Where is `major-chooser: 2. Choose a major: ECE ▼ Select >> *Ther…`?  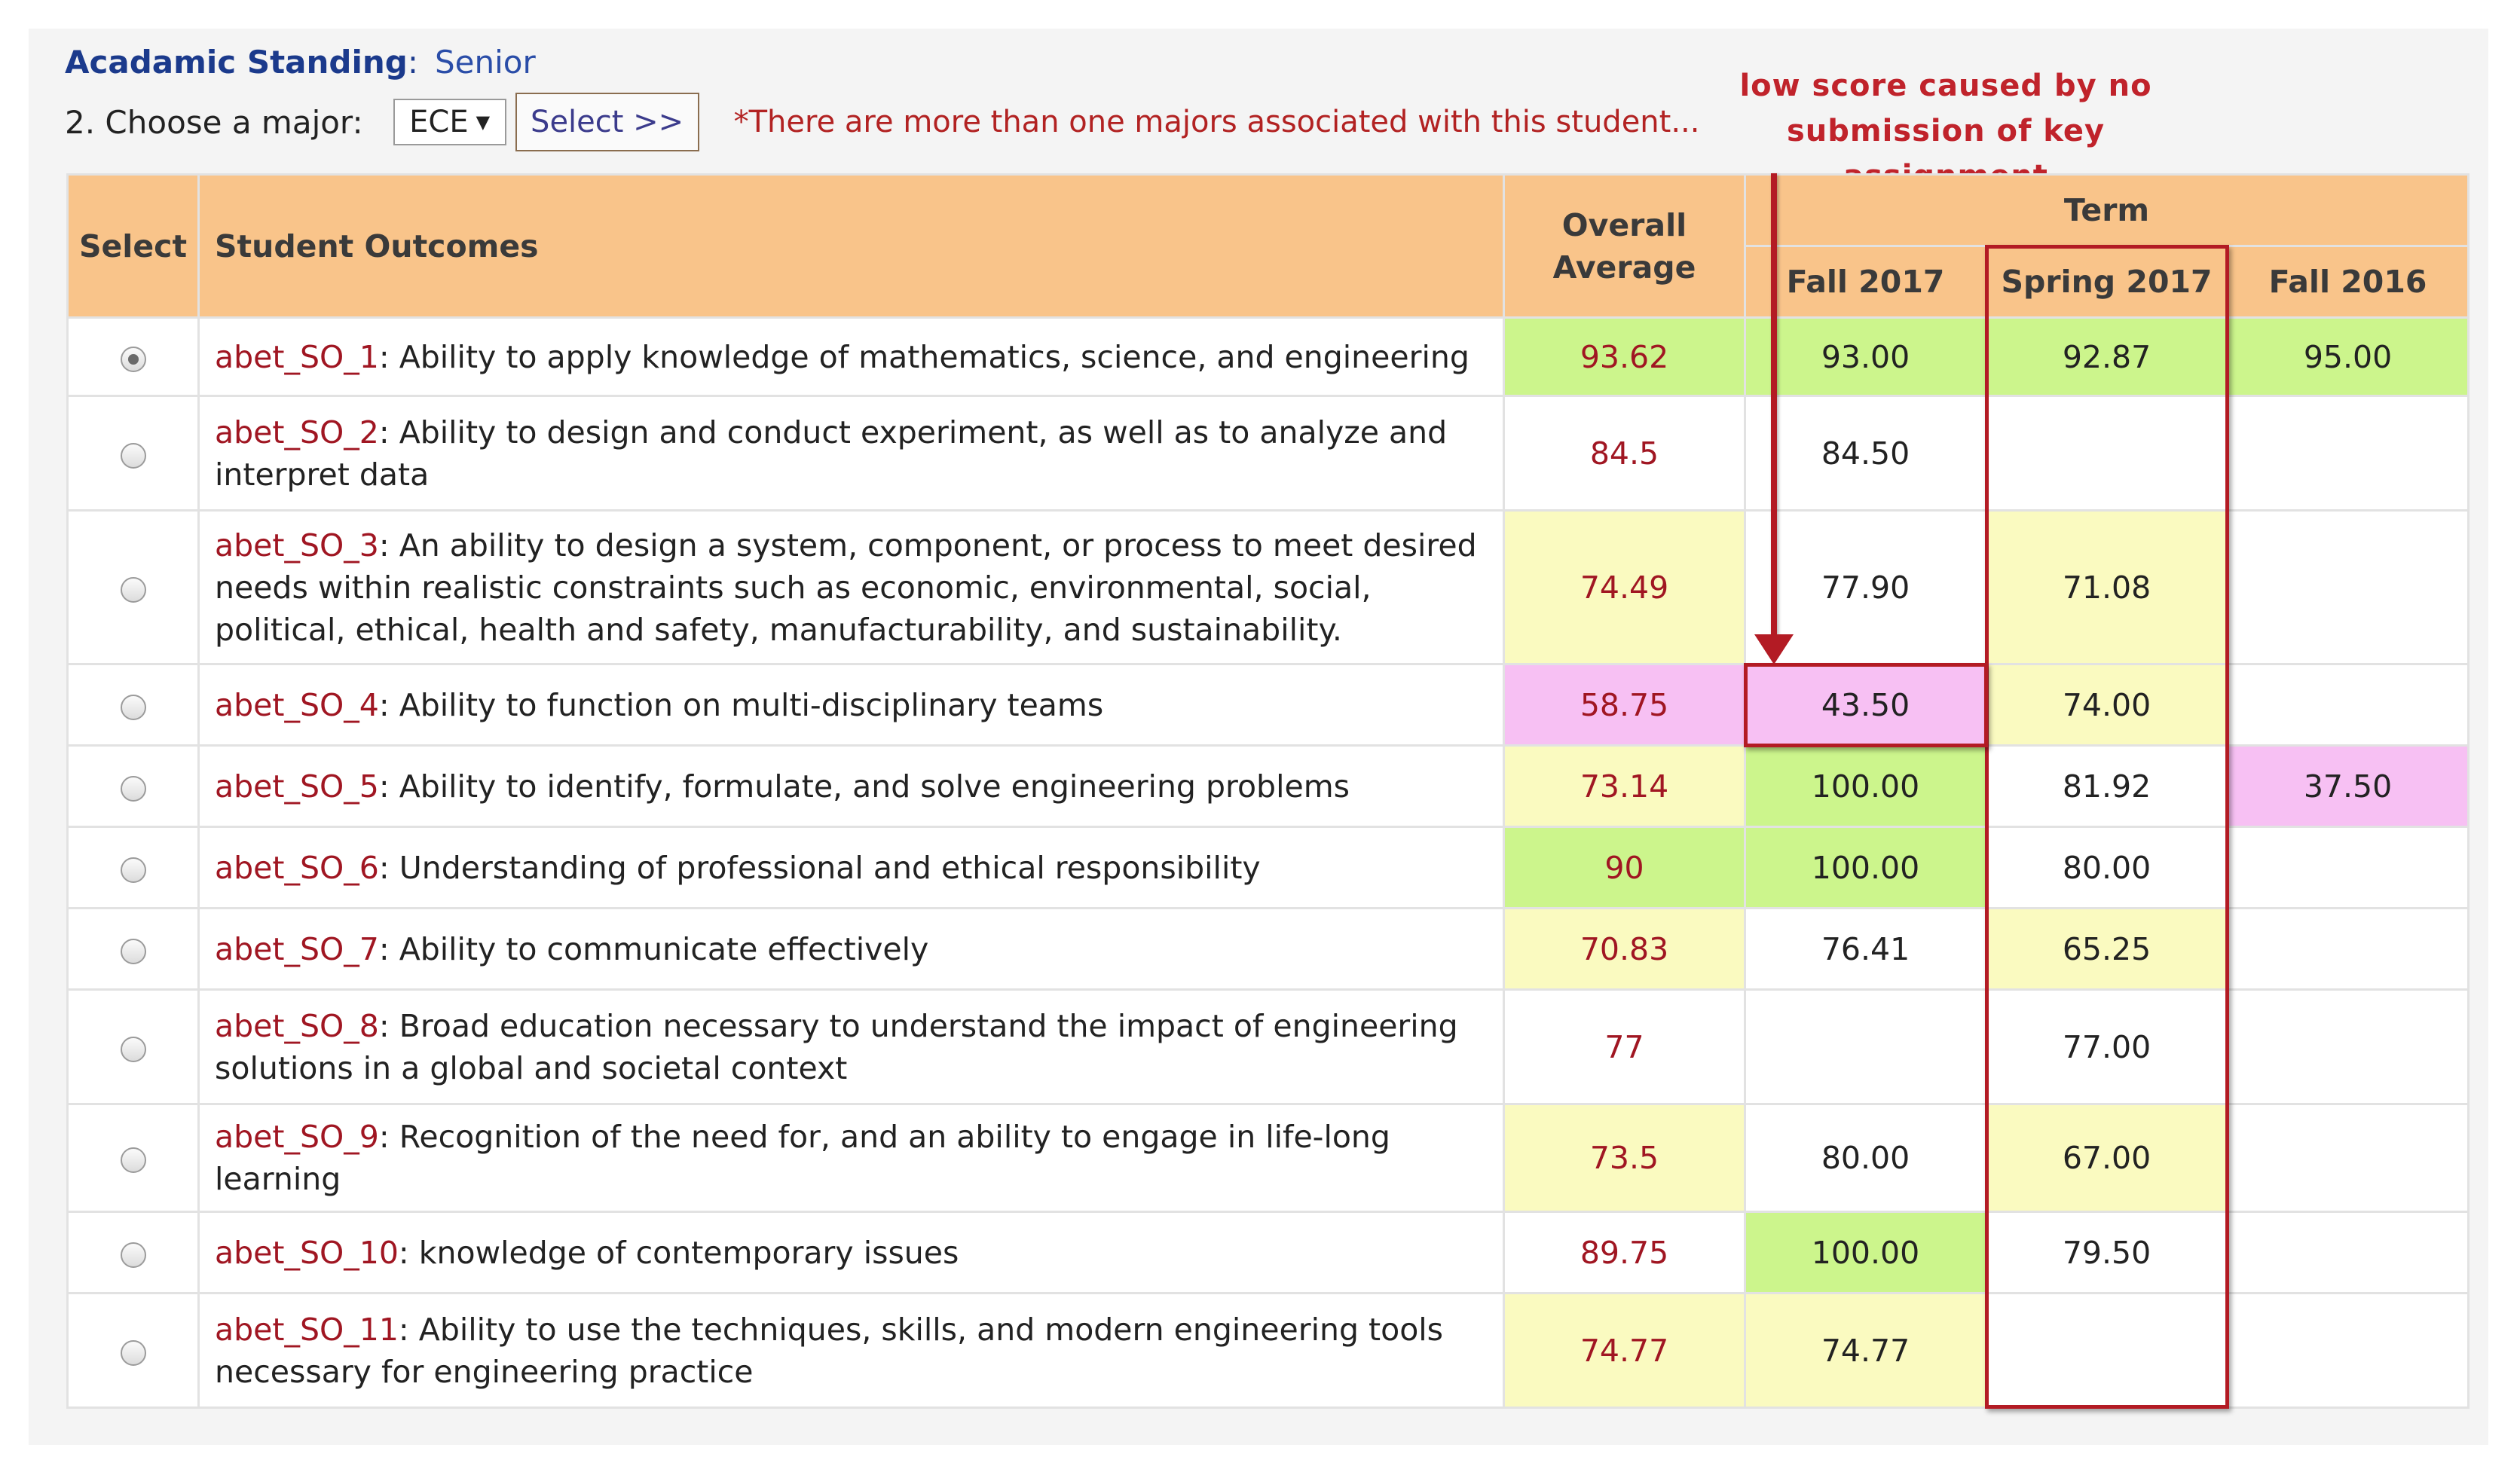
major-chooser: 2. Choose a major: ECE ▼ Select >> *Ther… is located at coordinates (882, 122).